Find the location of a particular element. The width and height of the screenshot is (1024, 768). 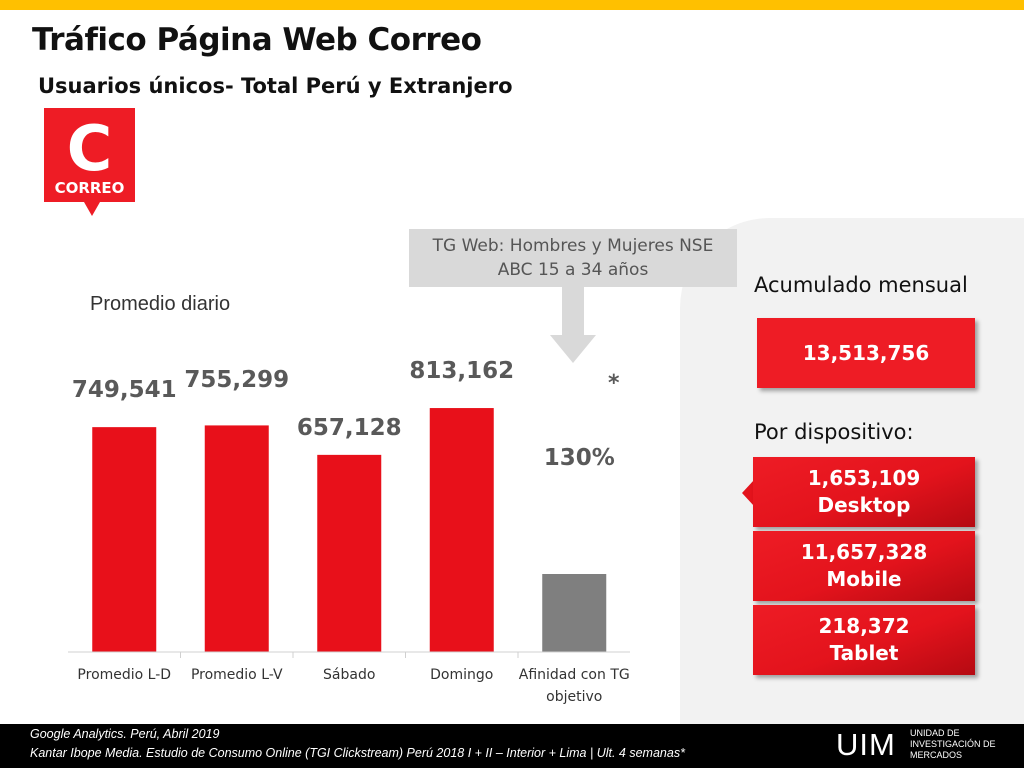

device-label: Por dispositivo: is located at coordinates (834, 432).